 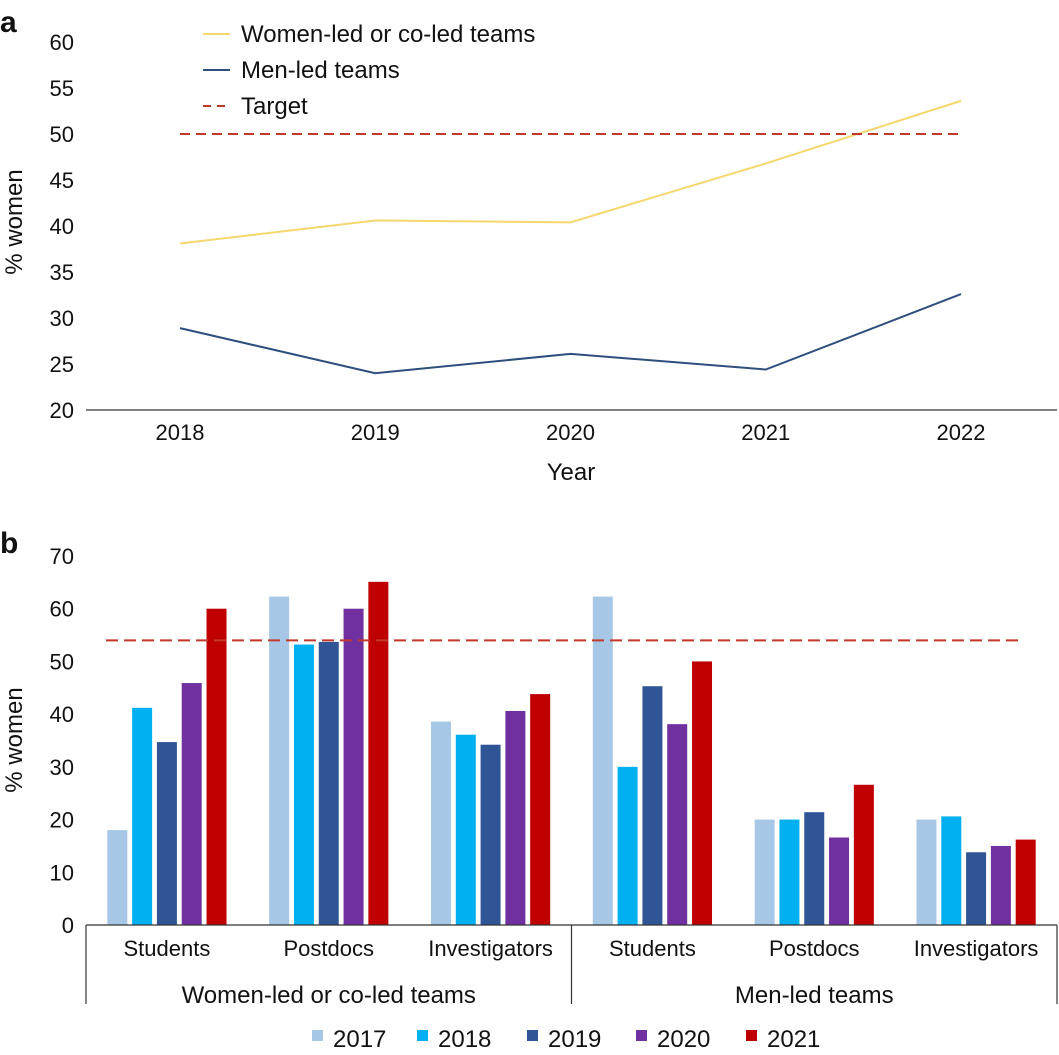 What do you see at coordinates (62, 741) in the screenshot?
I see `panel-b-y-ticks: 0 10 20 30 40 50 60 70` at bounding box center [62, 741].